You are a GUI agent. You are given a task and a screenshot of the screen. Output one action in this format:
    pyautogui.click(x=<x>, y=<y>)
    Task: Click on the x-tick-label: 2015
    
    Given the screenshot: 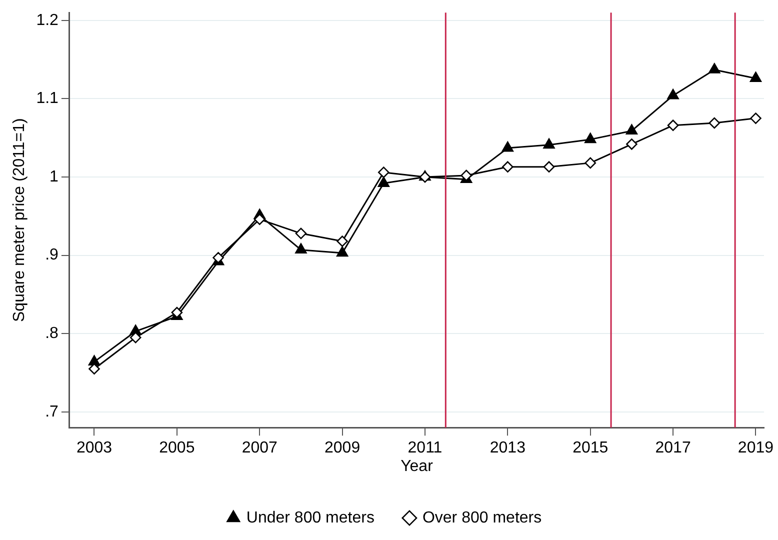 What is the action you would take?
    pyautogui.click(x=590, y=448)
    